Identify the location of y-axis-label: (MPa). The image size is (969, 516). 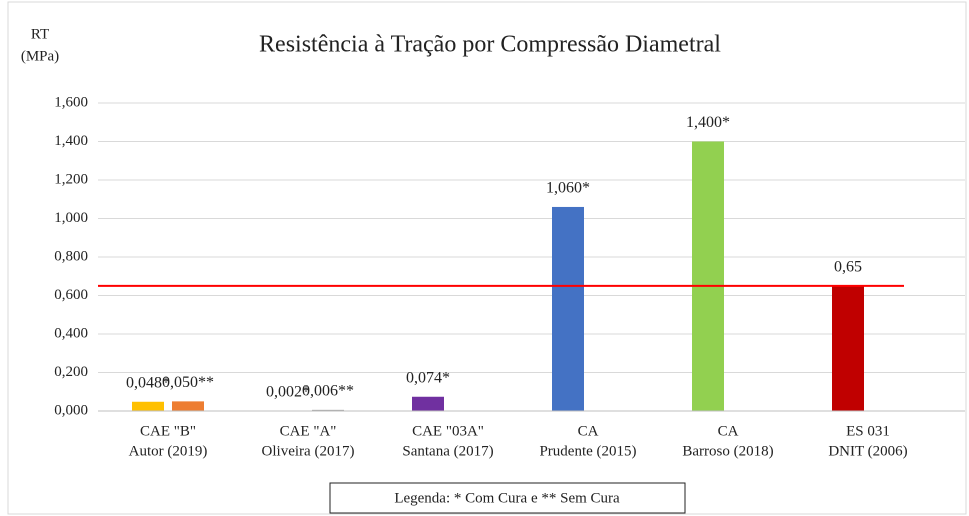
(40, 56).